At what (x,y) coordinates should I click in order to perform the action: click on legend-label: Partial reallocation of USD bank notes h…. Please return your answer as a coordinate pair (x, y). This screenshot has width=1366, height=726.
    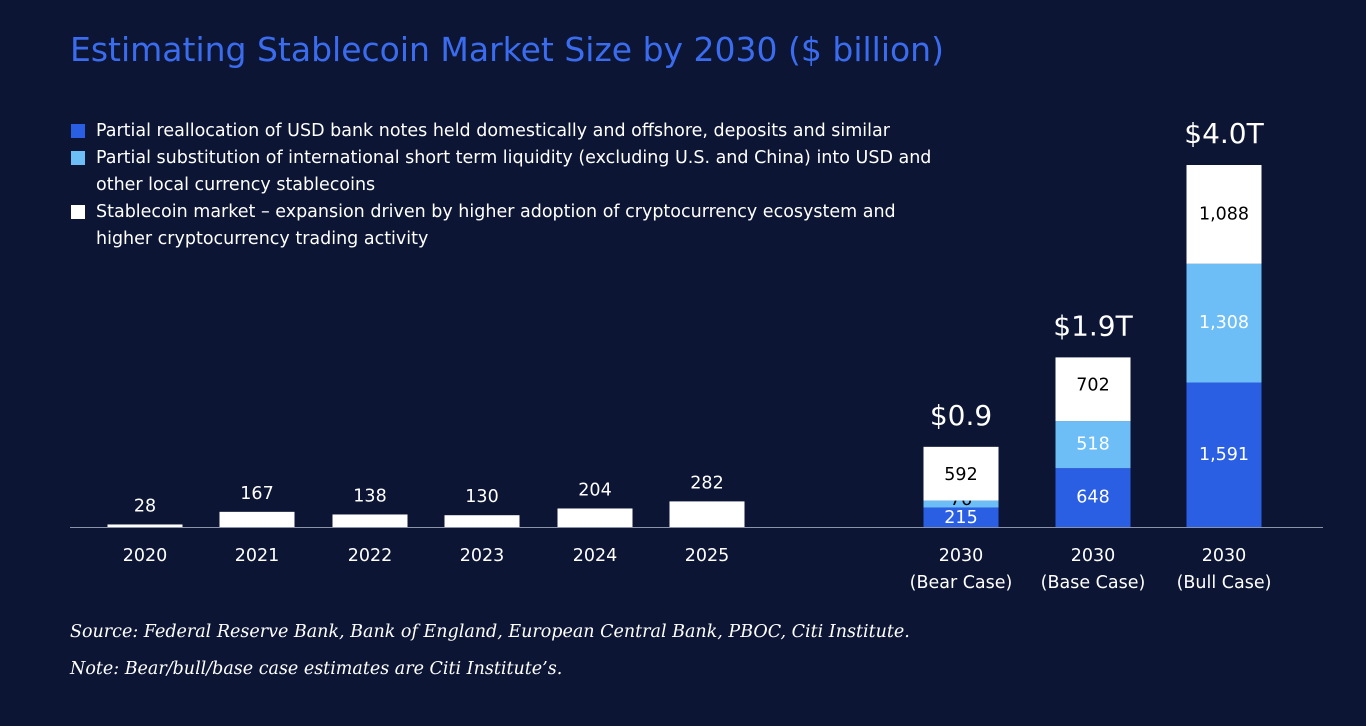
    Looking at the image, I should click on (493, 131).